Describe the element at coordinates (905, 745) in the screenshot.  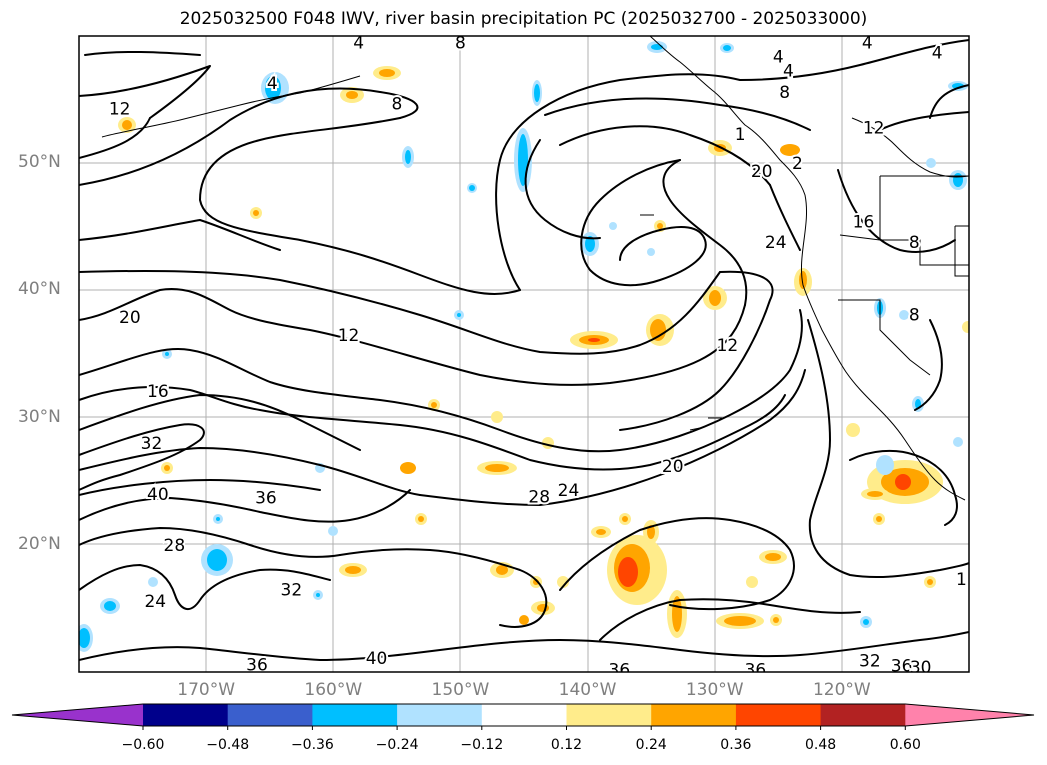
I see `colorbar-tick-label: 0.60` at that location.